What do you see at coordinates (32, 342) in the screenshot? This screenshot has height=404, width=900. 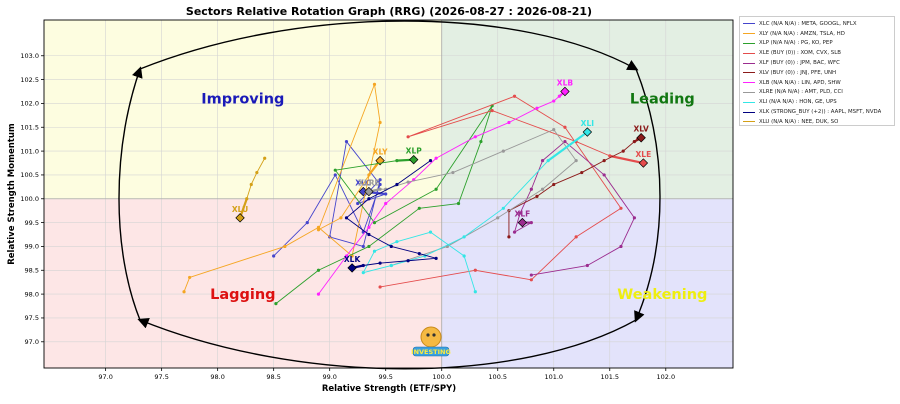 I see `y-tick-label: 97.0` at bounding box center [32, 342].